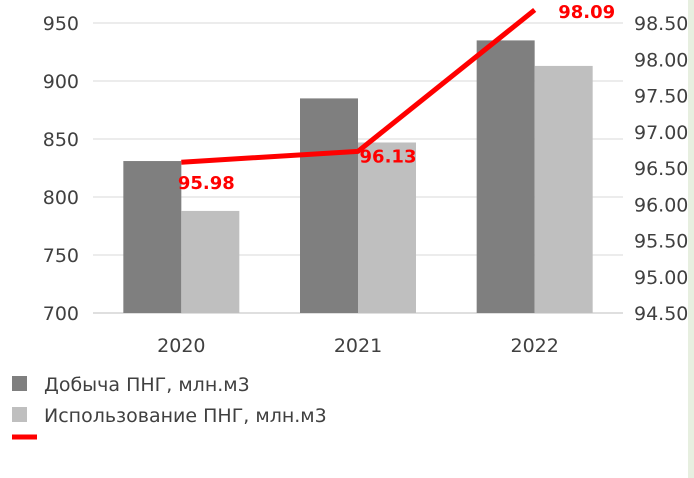 This screenshot has width=694, height=478. What do you see at coordinates (534, 346) in the screenshot?
I see `x-tick-label: 2022` at bounding box center [534, 346].